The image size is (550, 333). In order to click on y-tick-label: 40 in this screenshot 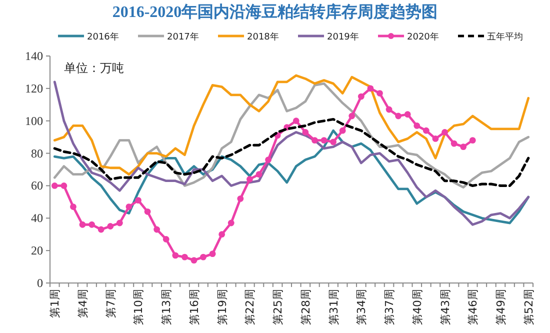, I will do `click(37, 218)`.